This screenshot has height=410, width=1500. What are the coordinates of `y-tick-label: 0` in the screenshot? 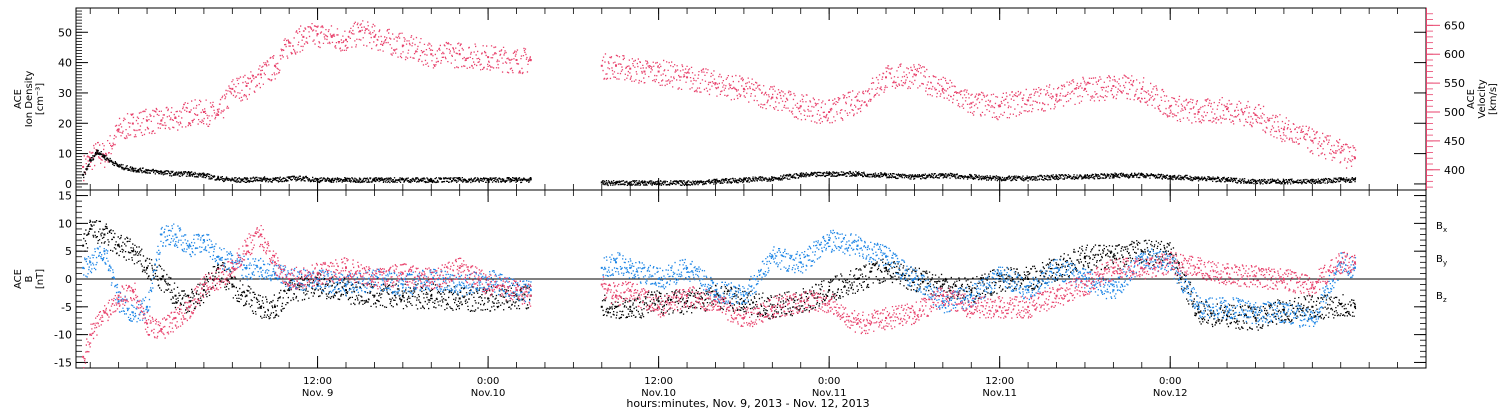 It's located at (68, 279).